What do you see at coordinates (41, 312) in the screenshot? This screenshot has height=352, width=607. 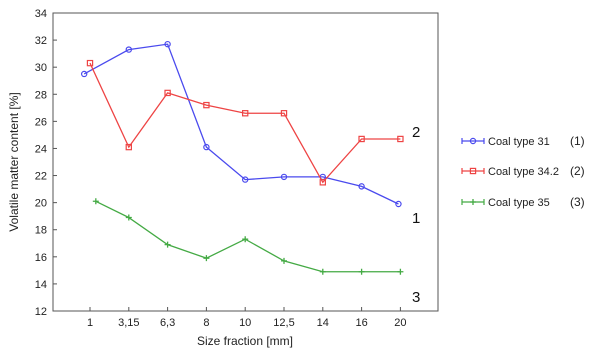 I see `y-tick-label: 12` at bounding box center [41, 312].